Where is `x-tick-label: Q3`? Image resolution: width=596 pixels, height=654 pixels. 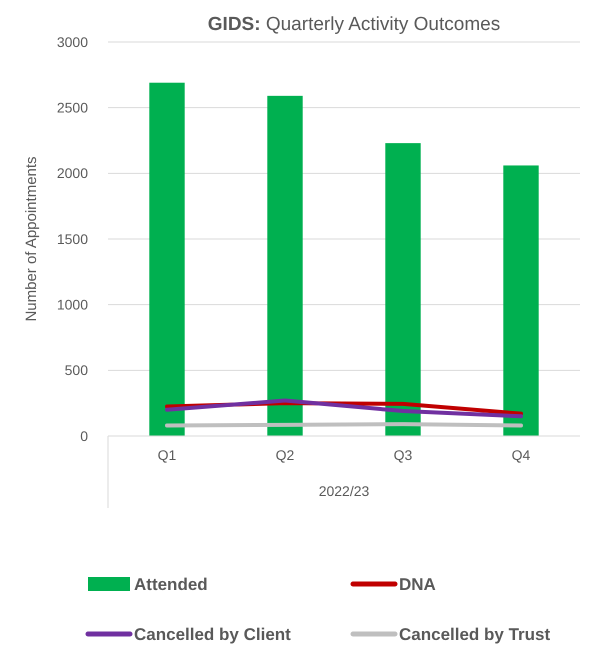
x-tick-label: Q3 is located at coordinates (403, 455).